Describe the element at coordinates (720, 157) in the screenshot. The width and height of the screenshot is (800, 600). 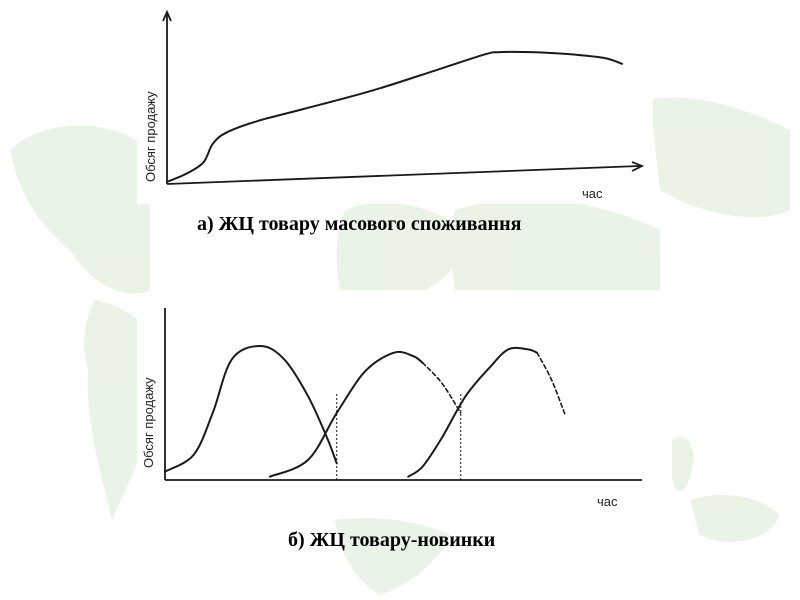
I see `map-east-asia` at that location.